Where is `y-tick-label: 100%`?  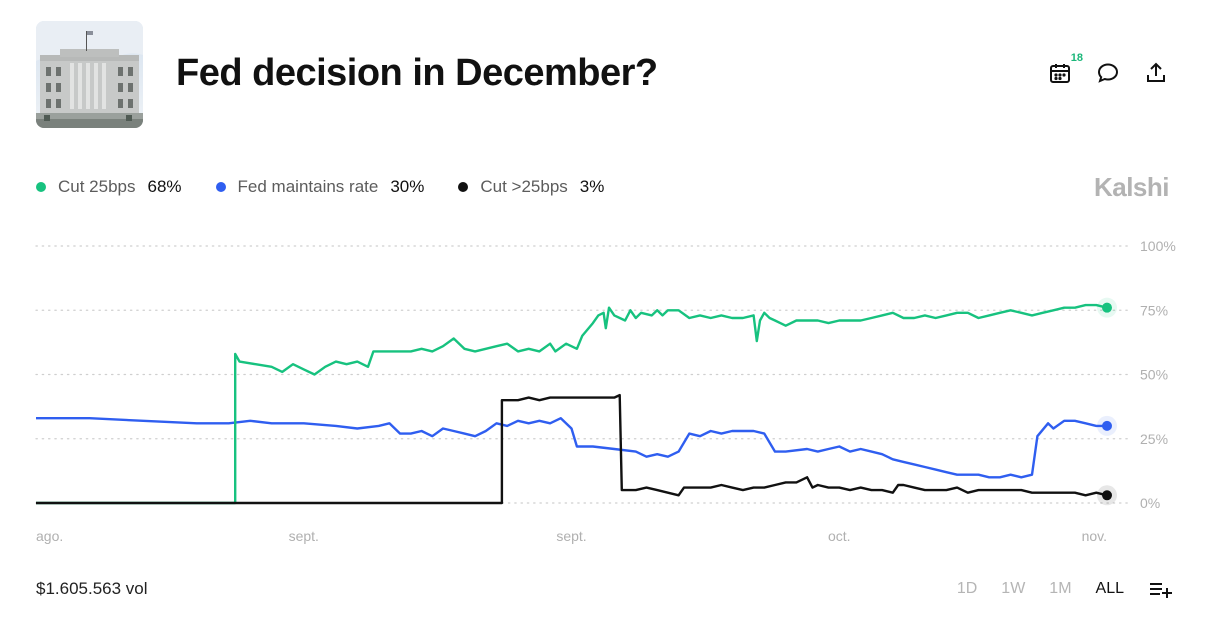
y-tick-label: 100% is located at coordinates (1158, 246).